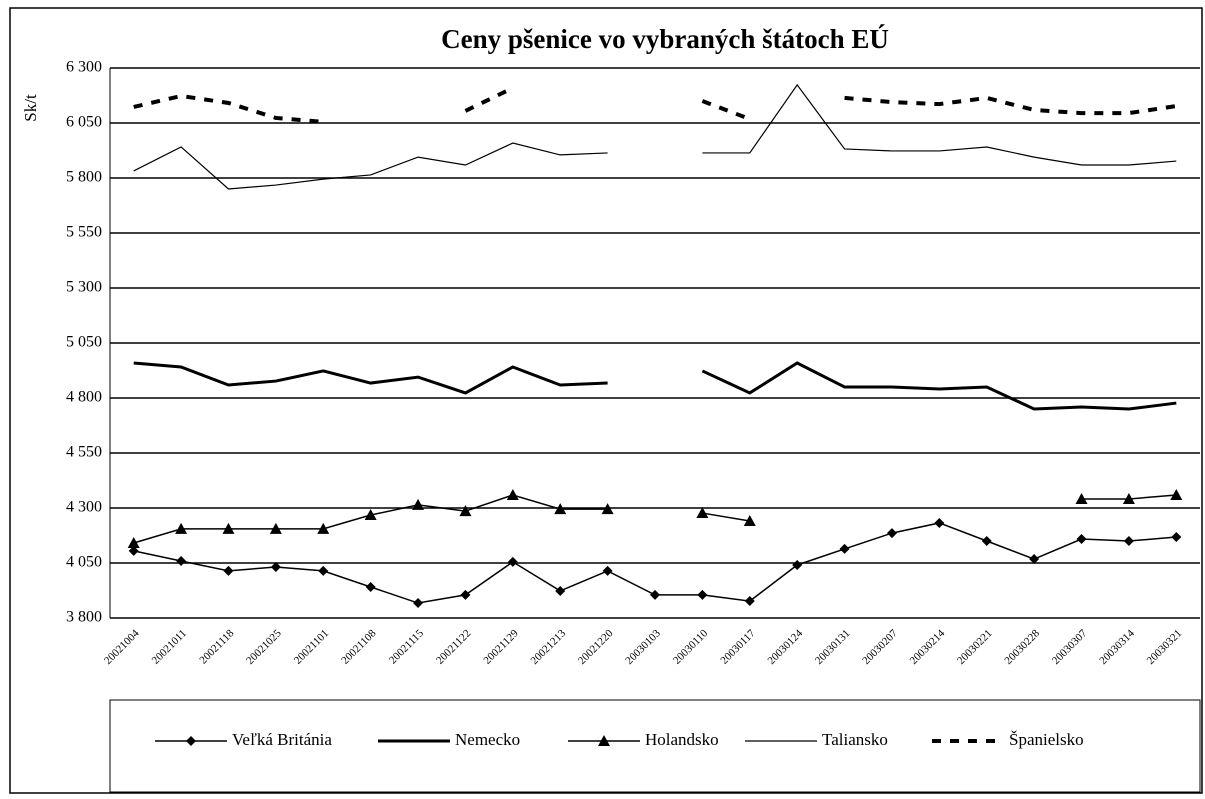 The image size is (1205, 799). I want to click on legend-label: Taliansko, so click(855, 739).